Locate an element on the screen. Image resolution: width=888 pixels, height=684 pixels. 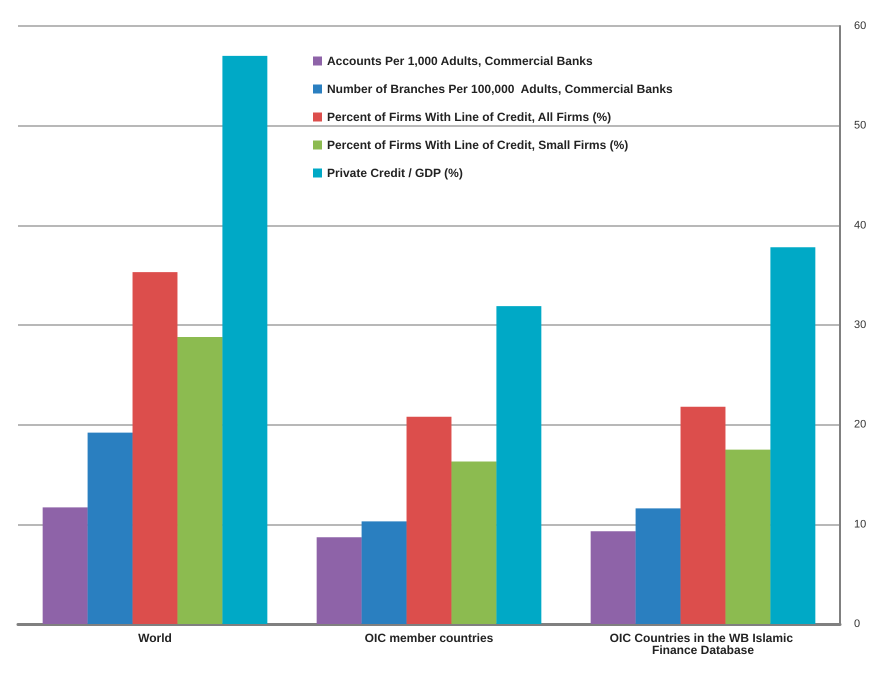
y-tick-label: 50 is located at coordinates (860, 126).